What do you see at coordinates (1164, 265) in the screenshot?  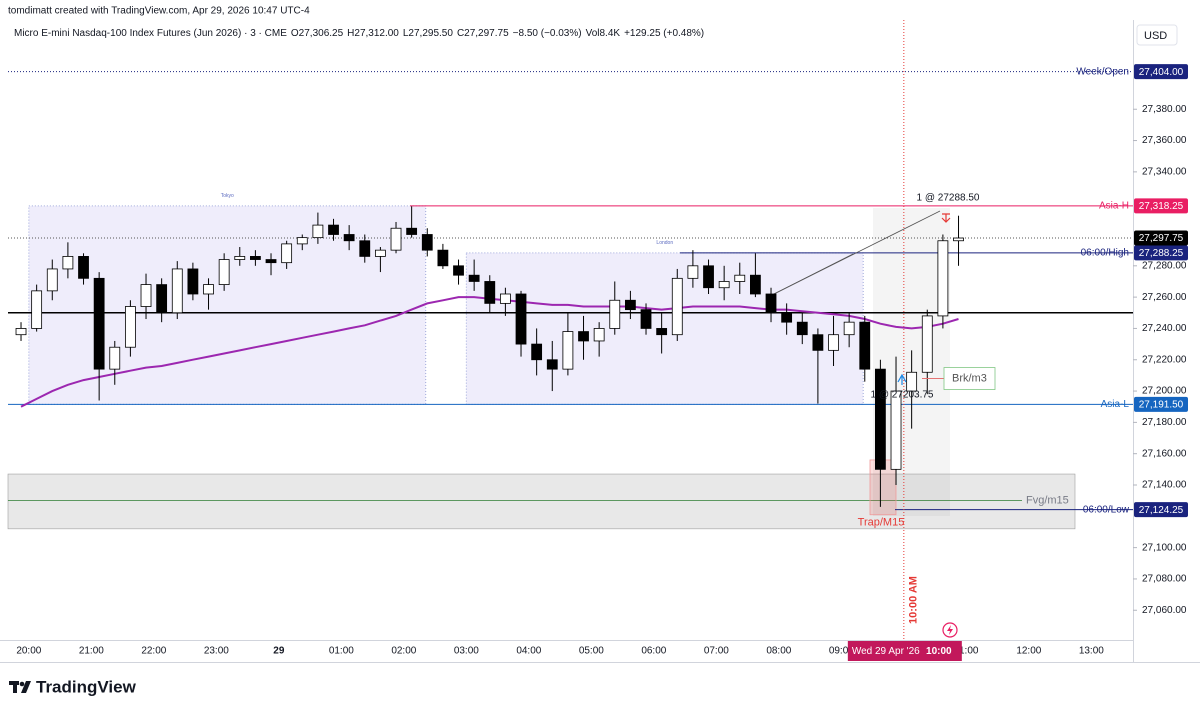 I see `y-tick-label: 27,280.00` at bounding box center [1164, 265].